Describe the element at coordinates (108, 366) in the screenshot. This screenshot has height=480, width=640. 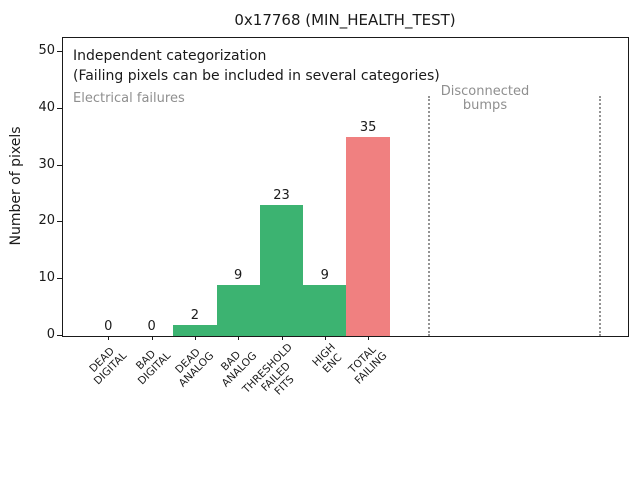
I see `x-tick-label-dead-digital: DEAD DIGITAL` at that location.